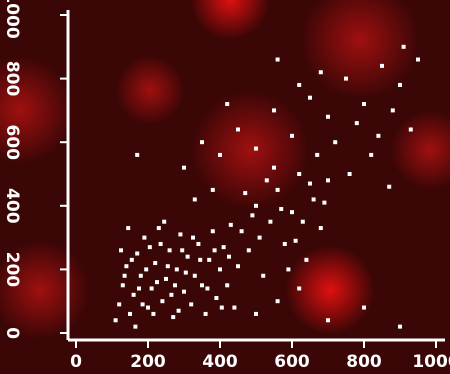 The width and height of the screenshot is (450, 374). I want to click on y-tick-label: 400, so click(12, 206).